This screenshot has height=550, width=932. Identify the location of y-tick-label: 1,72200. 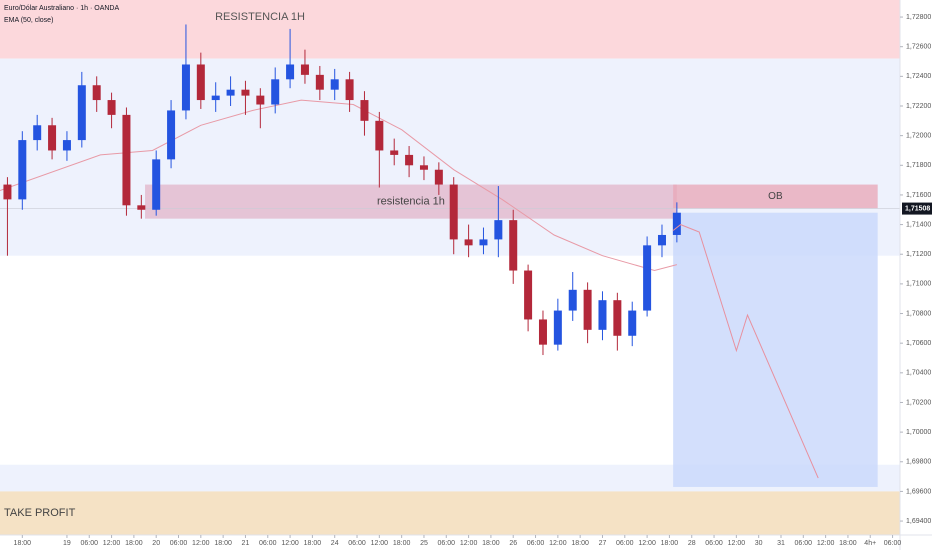
(918, 106).